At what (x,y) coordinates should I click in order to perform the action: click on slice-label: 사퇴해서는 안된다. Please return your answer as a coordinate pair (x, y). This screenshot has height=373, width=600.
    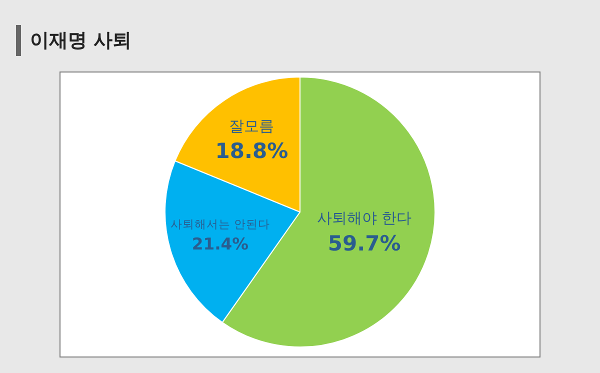
    Looking at the image, I should click on (220, 224).